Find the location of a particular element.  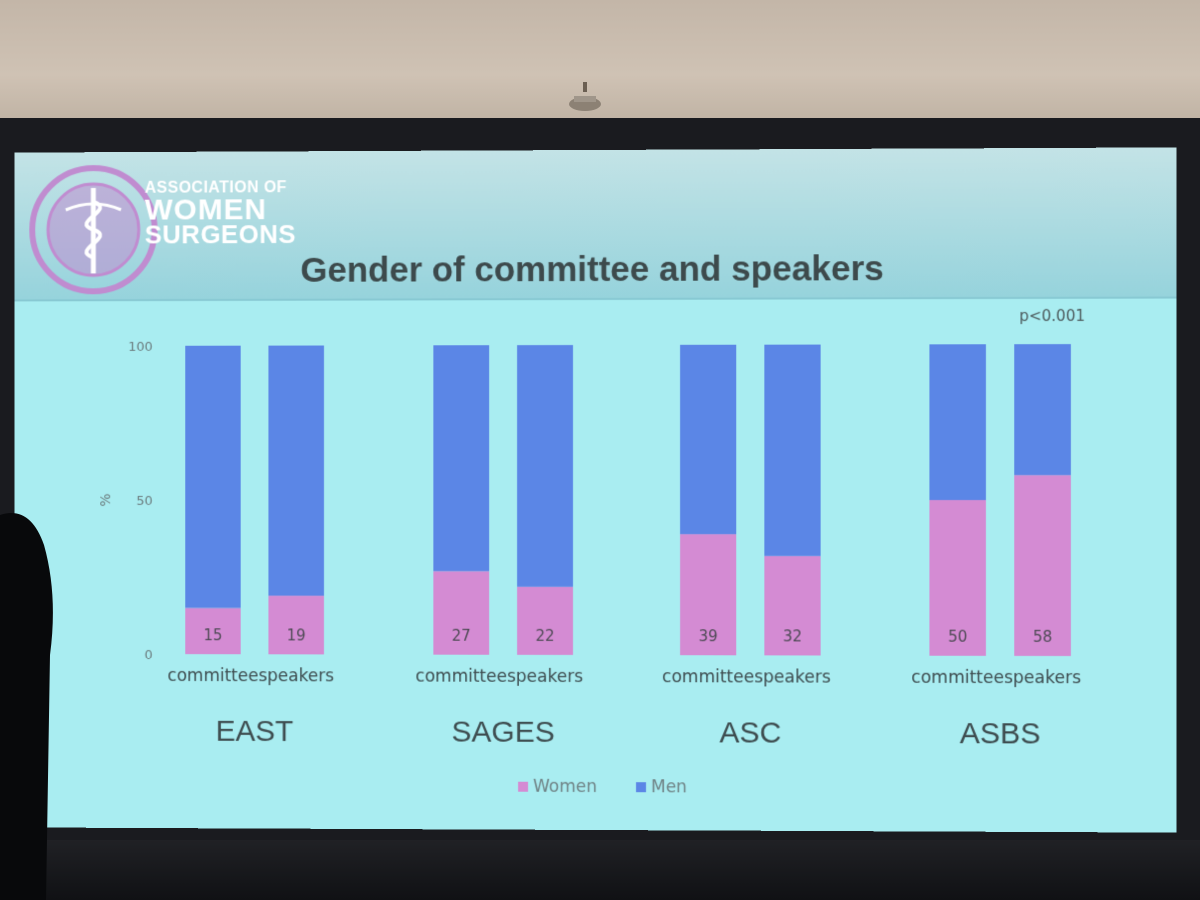

group-label: SAGES is located at coordinates (503, 731).